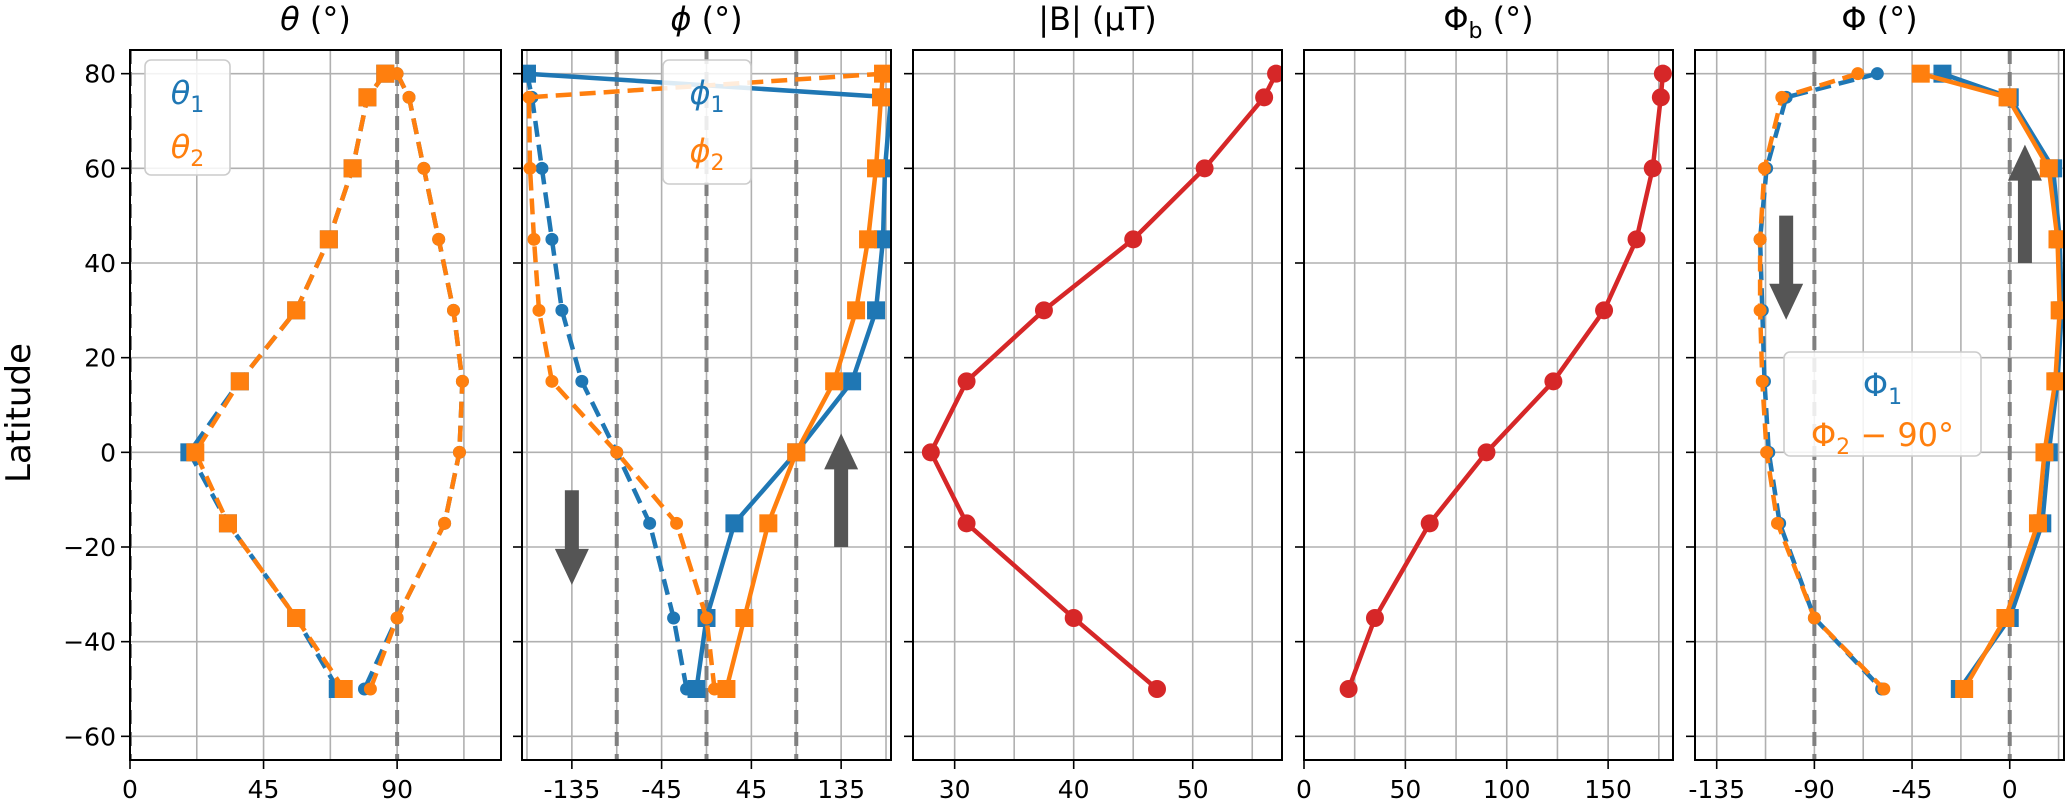  What do you see at coordinates (1508, 19) in the screenshot?
I see `title-unit: (°)` at bounding box center [1508, 19].